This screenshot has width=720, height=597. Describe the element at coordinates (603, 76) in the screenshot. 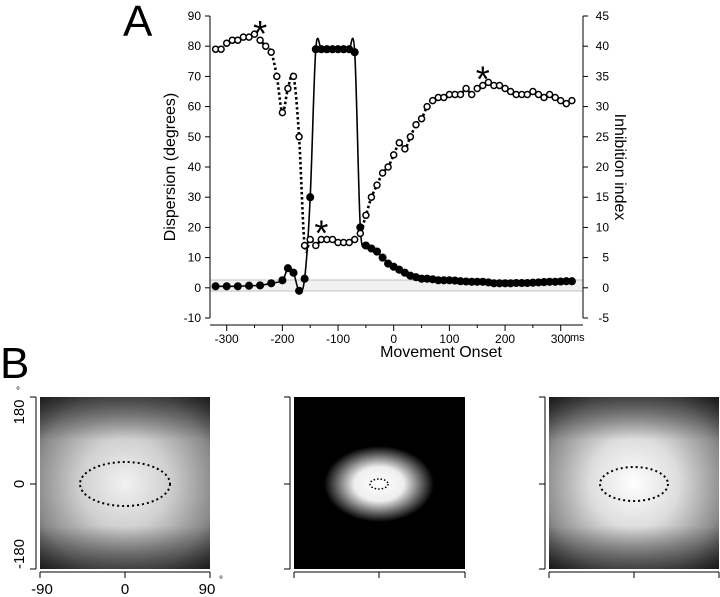

I see `right-tick-label: 35` at that location.